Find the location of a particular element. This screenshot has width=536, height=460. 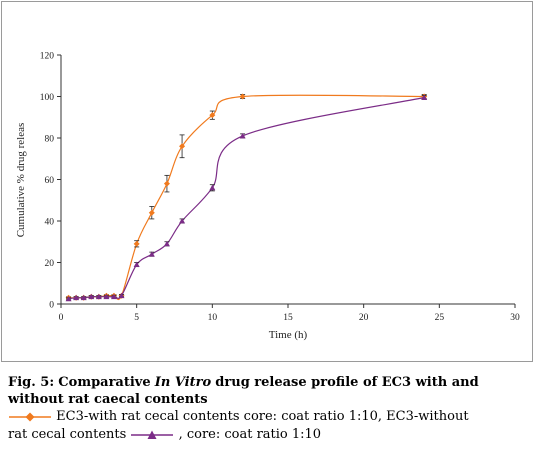

y-tick-label: 0 is located at coordinates (51, 306).